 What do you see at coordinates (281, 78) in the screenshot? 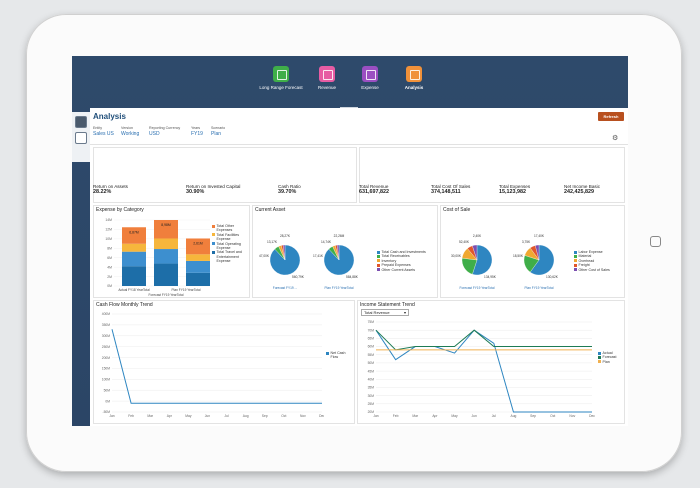
I see `tile-long-range-forecast: Long Range Forecast` at bounding box center [281, 78].